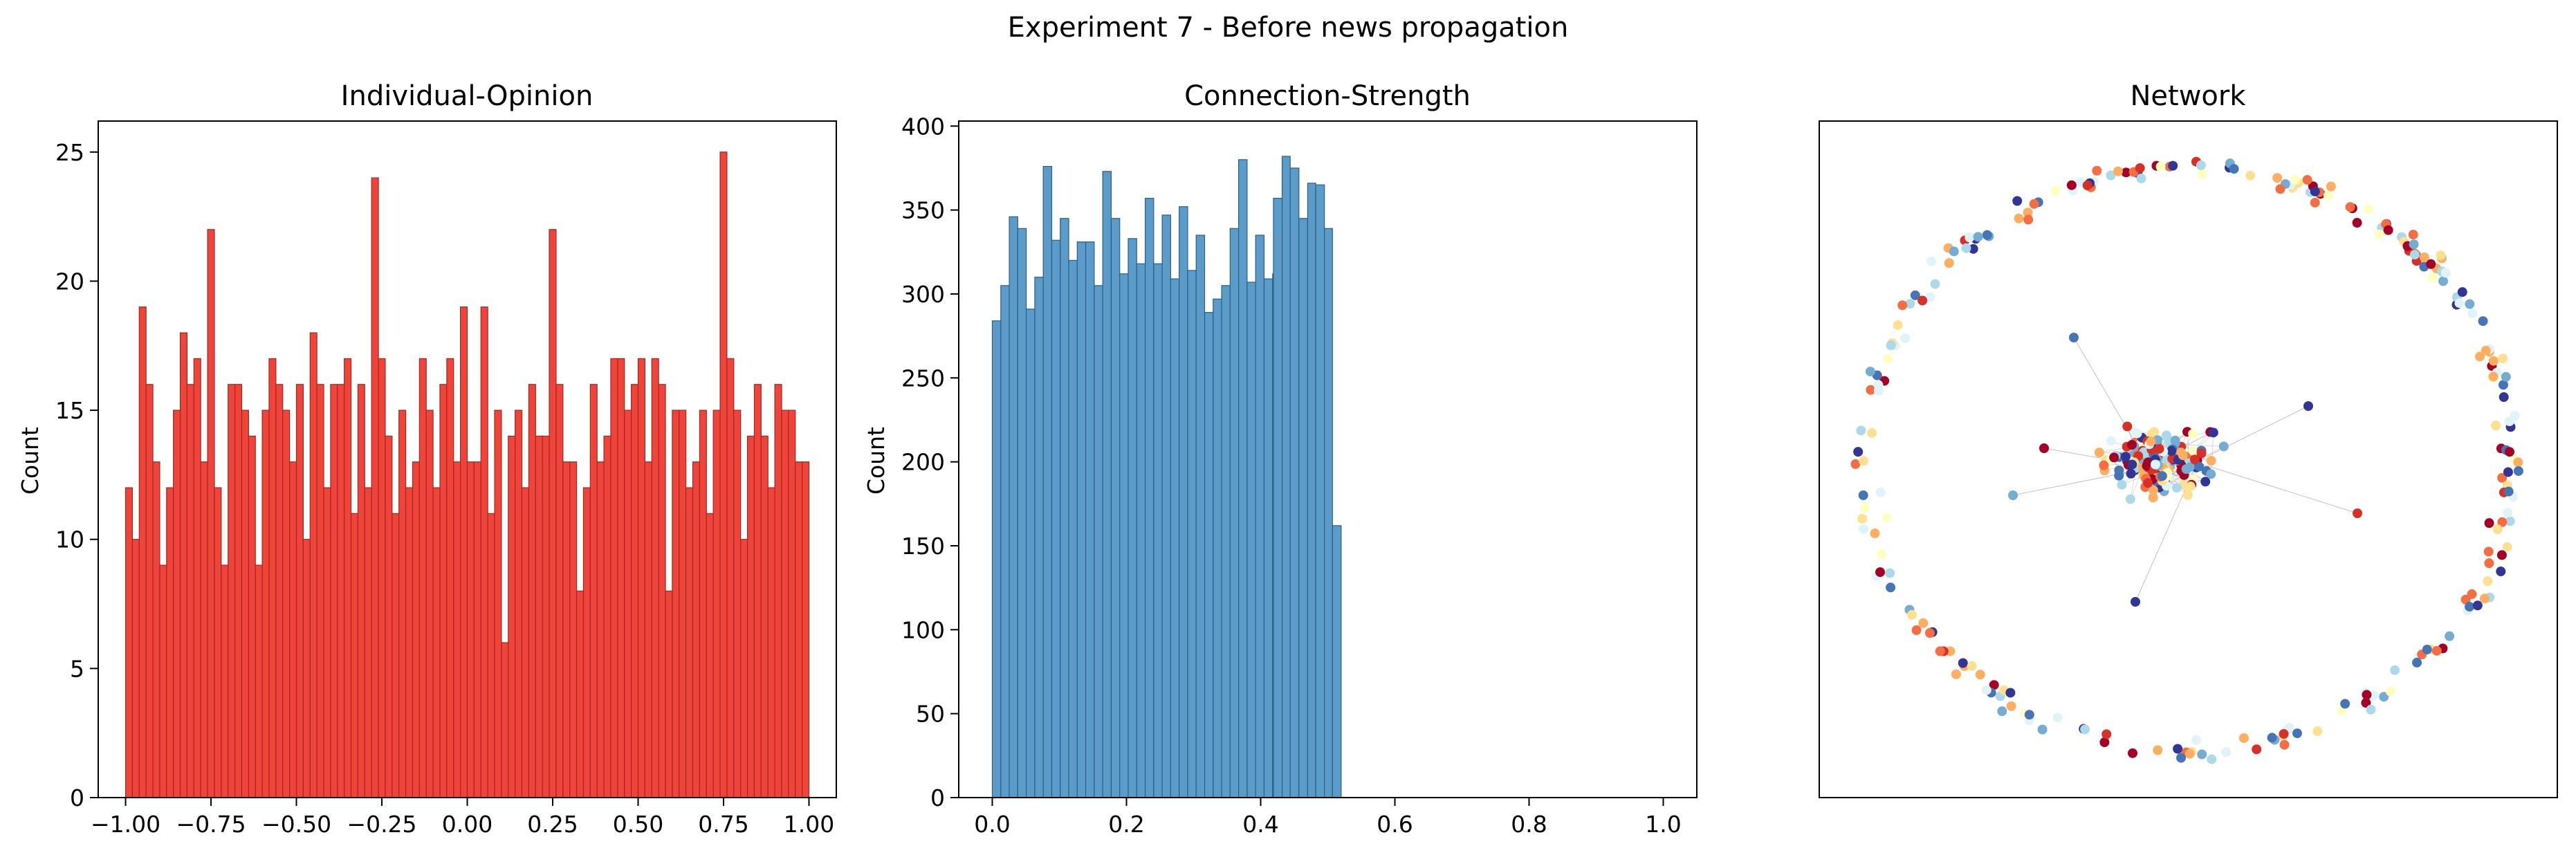 The height and width of the screenshot is (855, 2576). I want to click on x-tick-label: −1.00, so click(125, 824).